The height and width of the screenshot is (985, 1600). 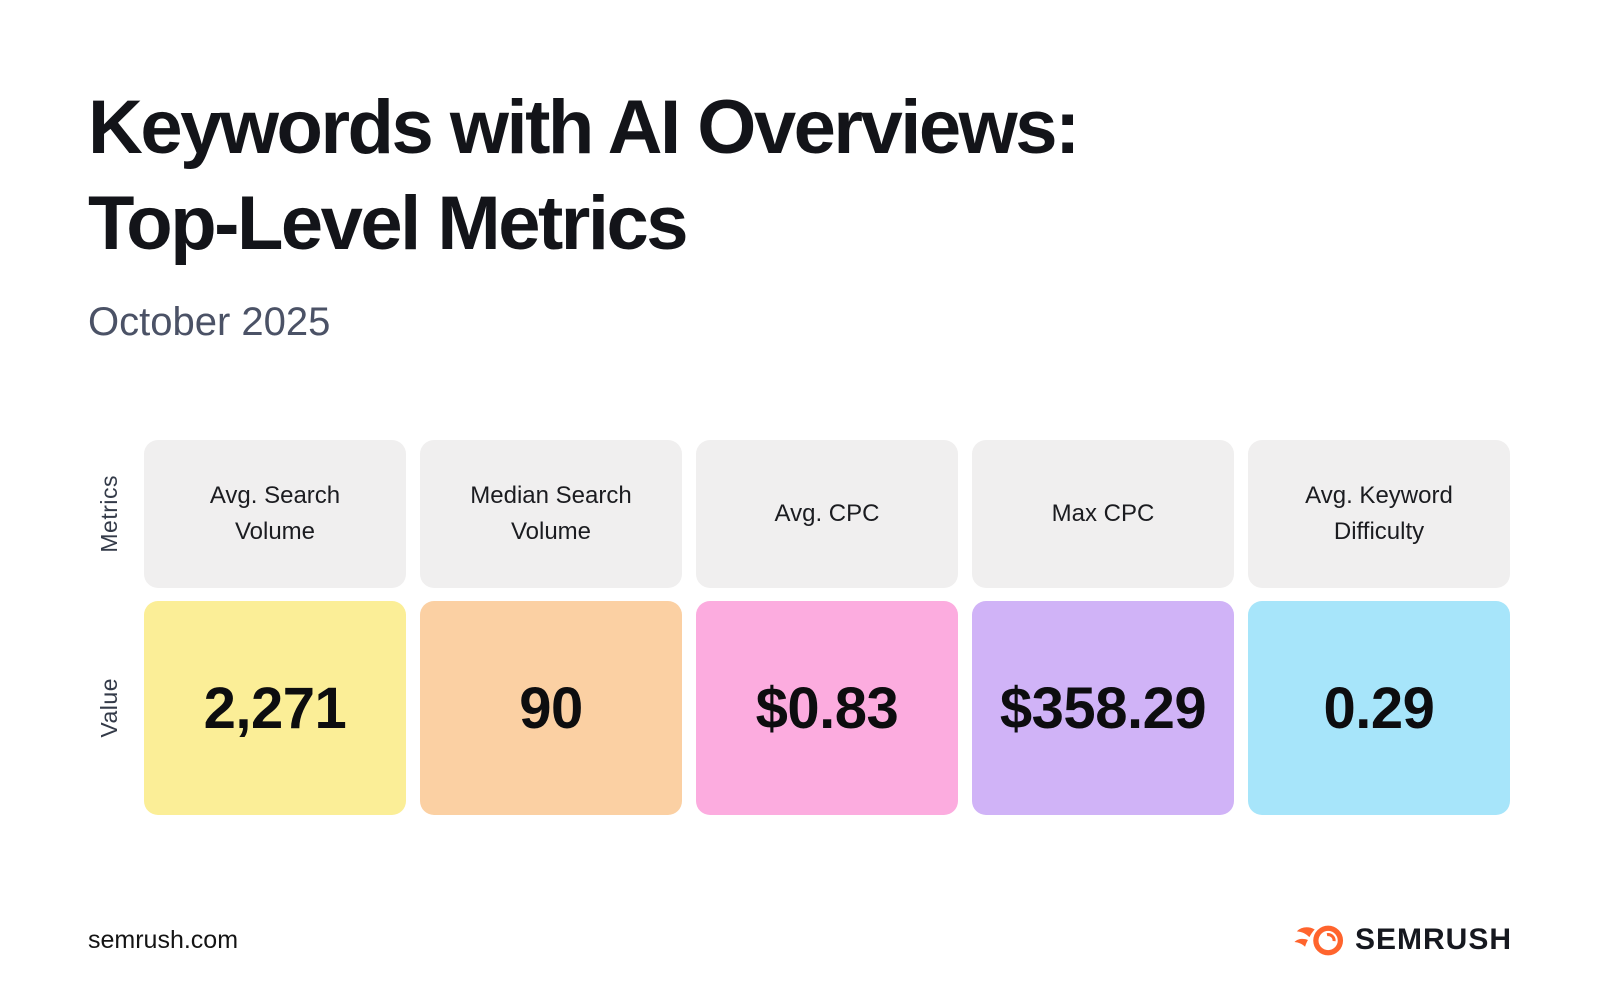 What do you see at coordinates (1379, 708) in the screenshot?
I see `value-cell-avg-keyword-difficulty: 0.29` at bounding box center [1379, 708].